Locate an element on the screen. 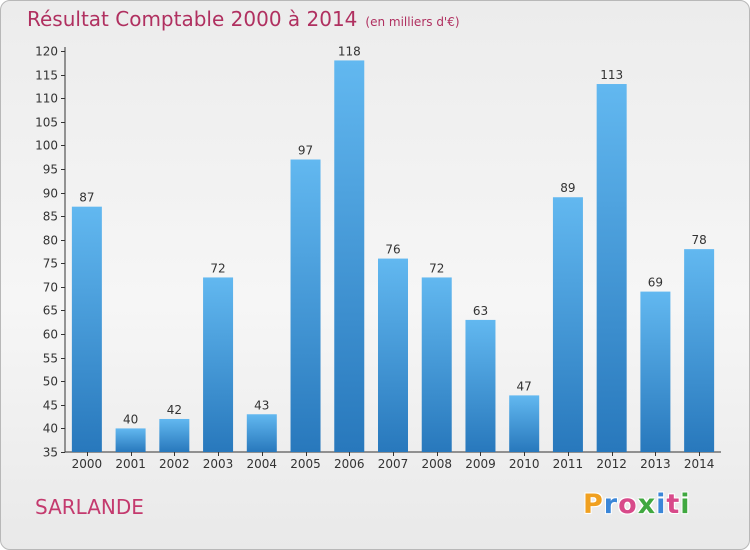  y-tick-label: 100 is located at coordinates (46, 146).